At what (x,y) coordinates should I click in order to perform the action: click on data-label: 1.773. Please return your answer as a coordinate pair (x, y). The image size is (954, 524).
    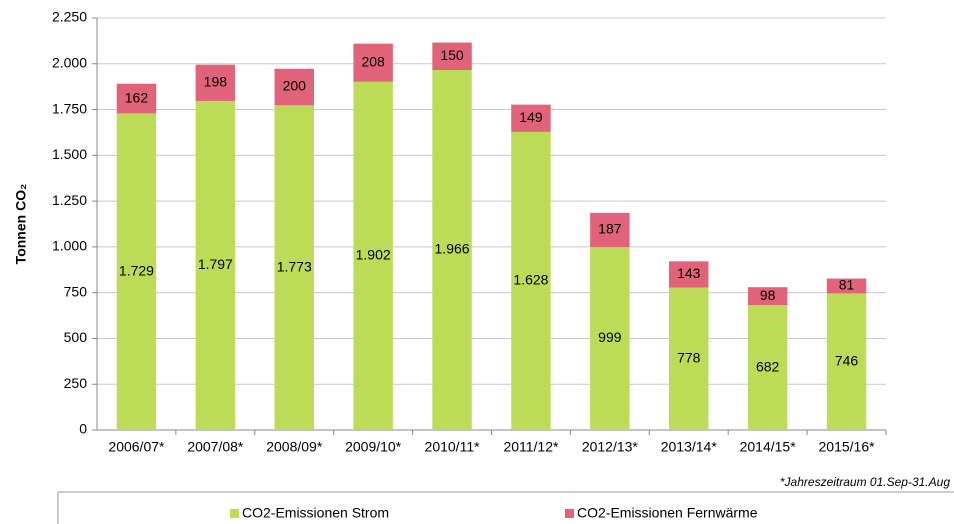
    Looking at the image, I should click on (294, 266).